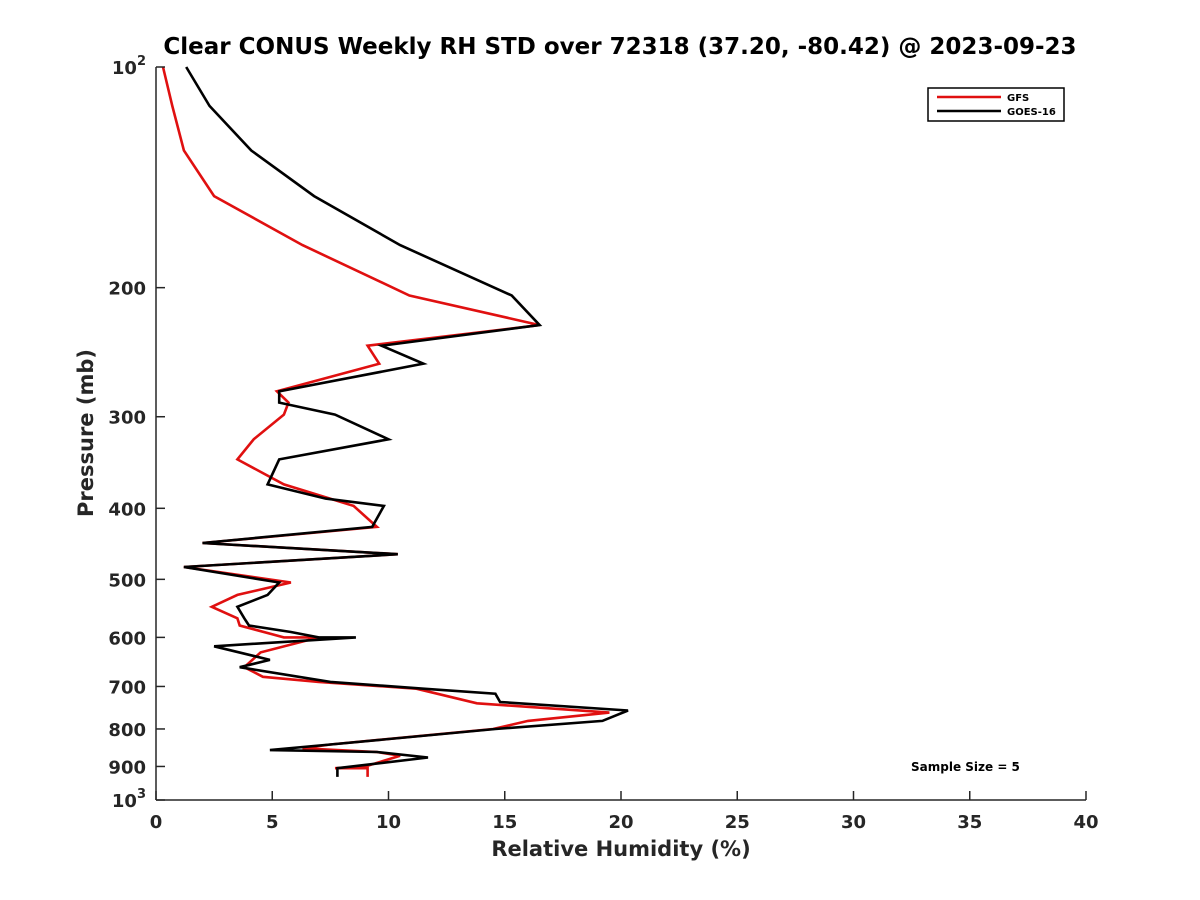 The image size is (1200, 900). I want to click on y-tick-label: 300, so click(127, 418).